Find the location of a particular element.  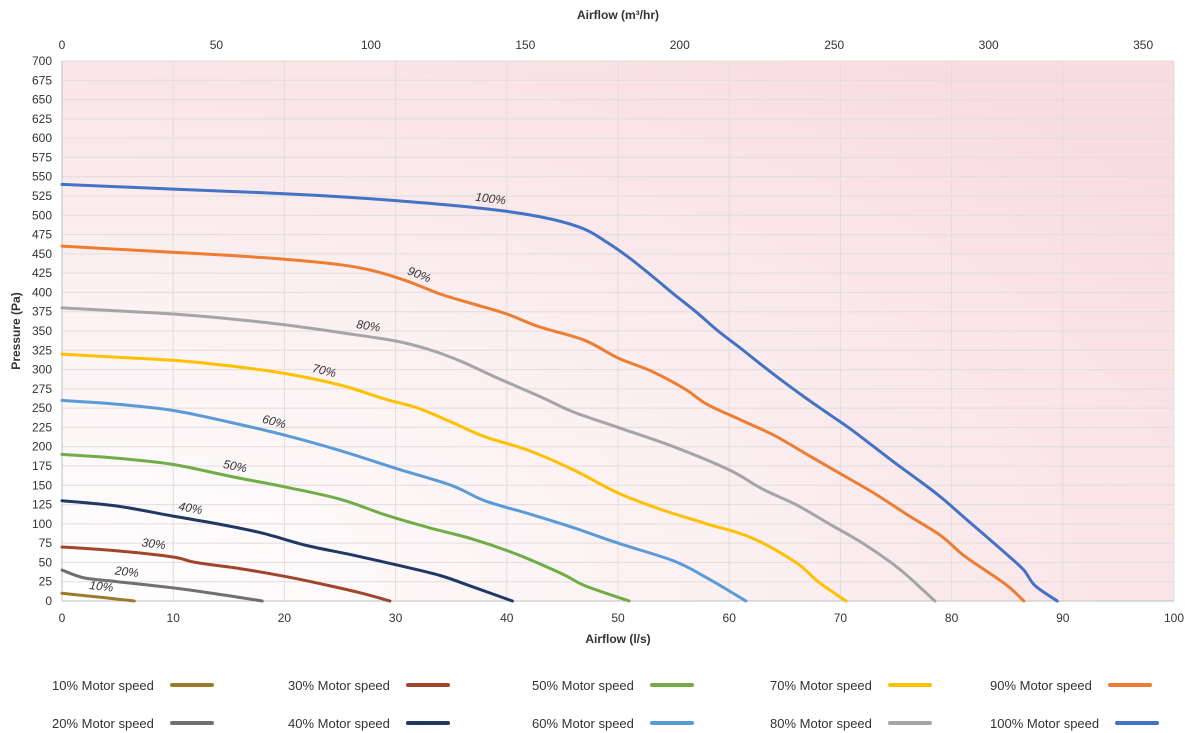

y-tick-label: 325 is located at coordinates (42, 350).